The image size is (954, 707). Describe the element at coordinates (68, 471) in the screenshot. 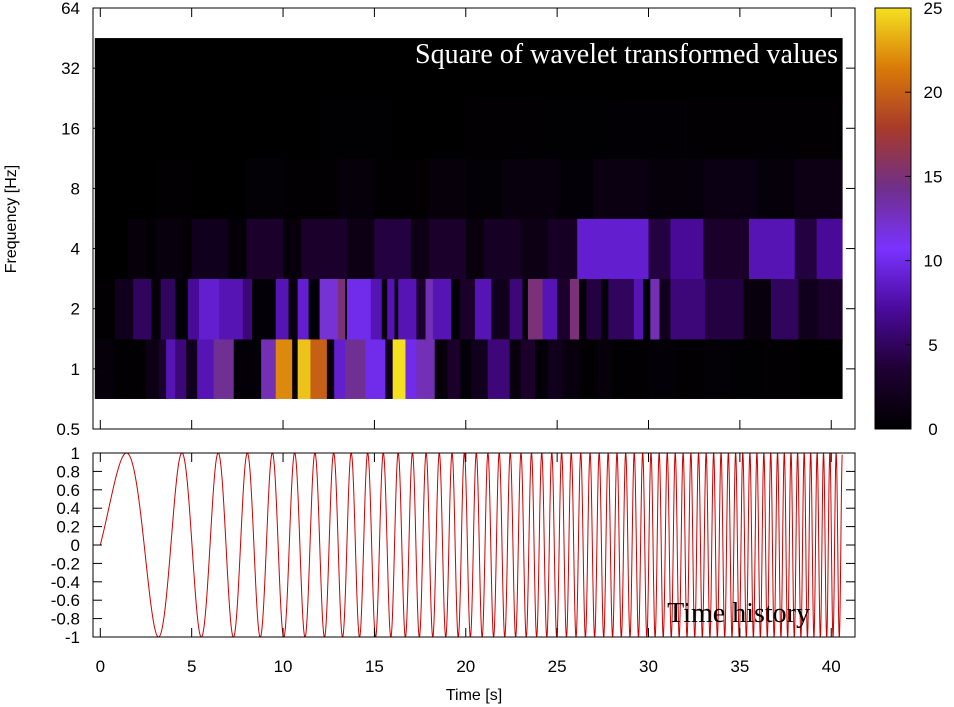

I see `waveform-y-tick-label: 0.8` at that location.